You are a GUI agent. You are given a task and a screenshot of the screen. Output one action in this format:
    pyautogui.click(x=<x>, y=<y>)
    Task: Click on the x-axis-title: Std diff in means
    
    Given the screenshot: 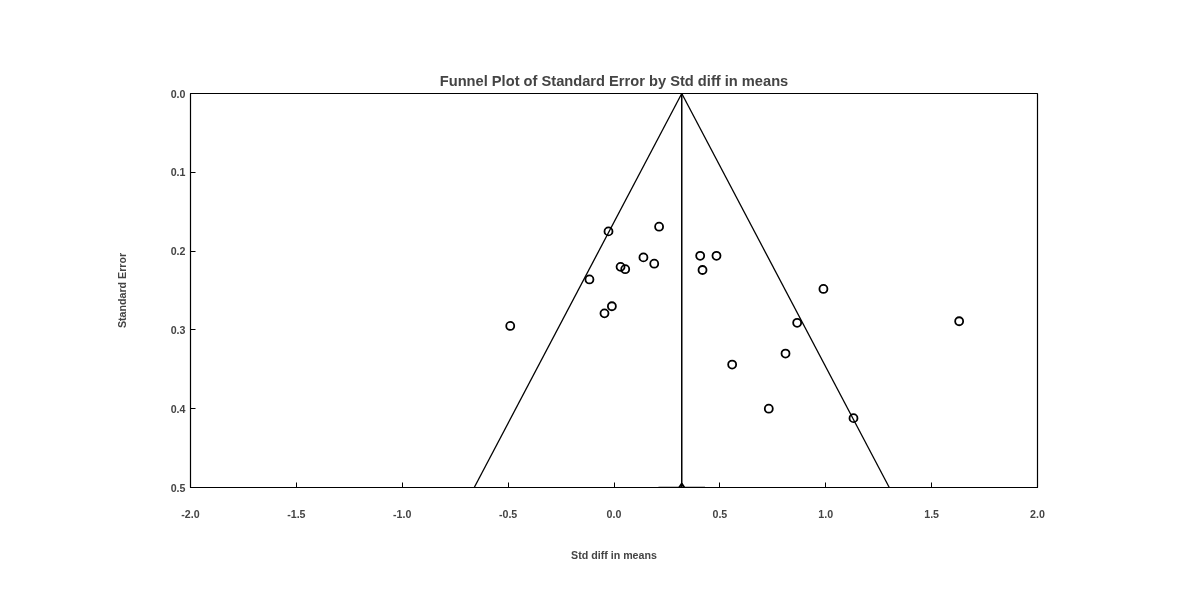 What is the action you would take?
    pyautogui.click(x=614, y=554)
    